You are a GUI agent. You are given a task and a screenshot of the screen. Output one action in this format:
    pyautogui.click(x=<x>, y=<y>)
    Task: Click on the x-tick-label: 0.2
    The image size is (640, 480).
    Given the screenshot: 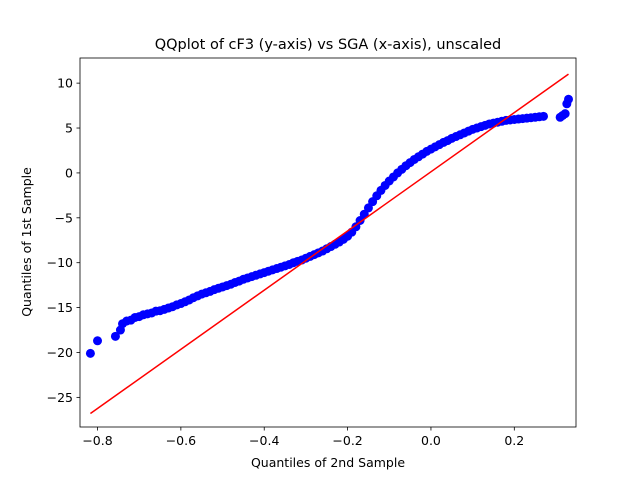 What is the action you would take?
    pyautogui.click(x=514, y=440)
    